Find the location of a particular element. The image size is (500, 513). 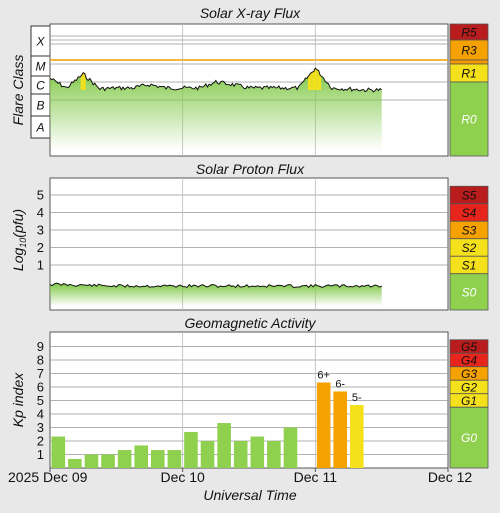

g-scale-band is located at coordinates (469, 437).